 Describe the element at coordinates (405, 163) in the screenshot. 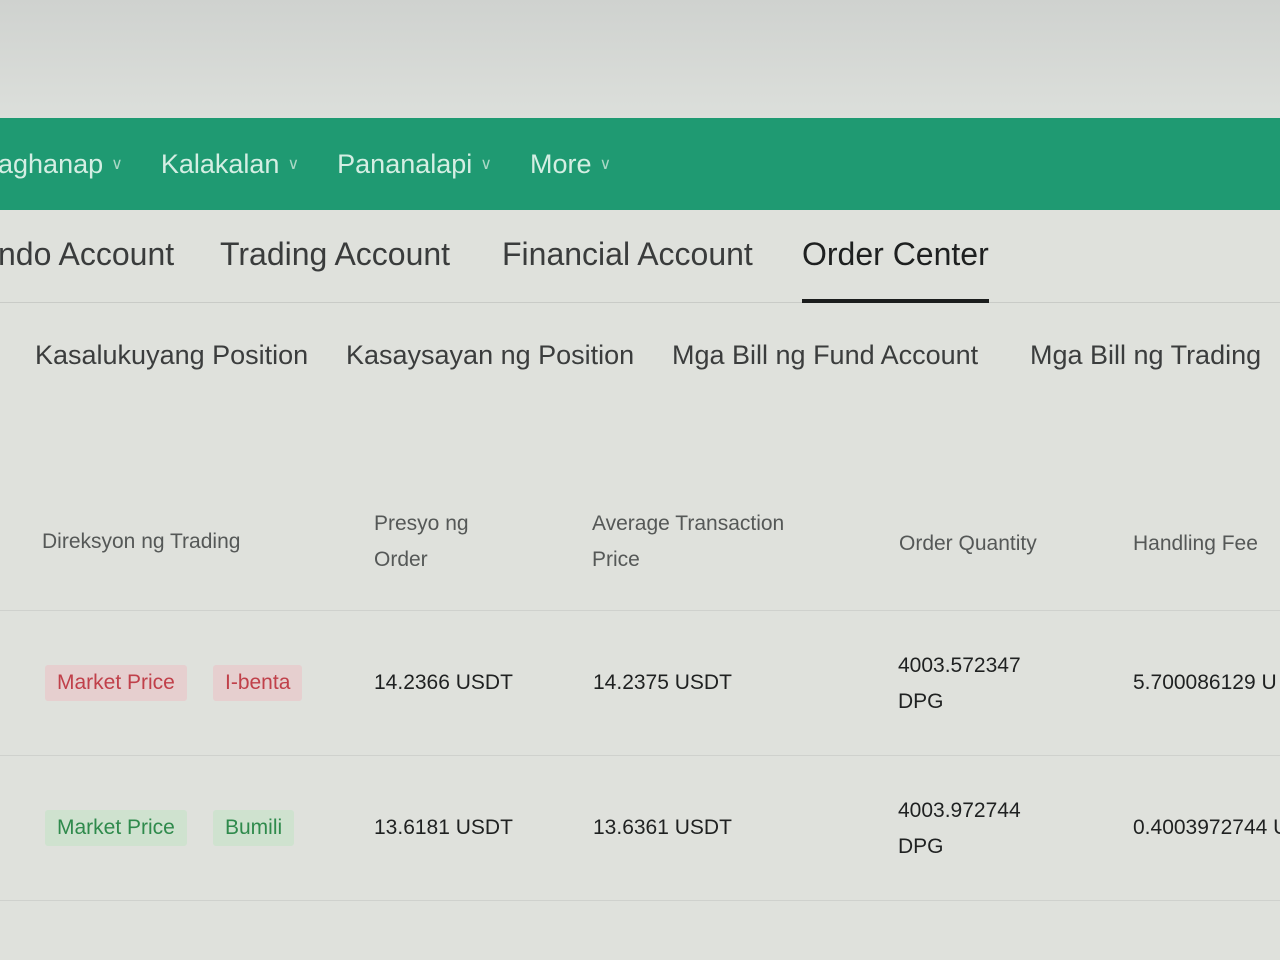

I see `nav-label: Pananalapi` at that location.